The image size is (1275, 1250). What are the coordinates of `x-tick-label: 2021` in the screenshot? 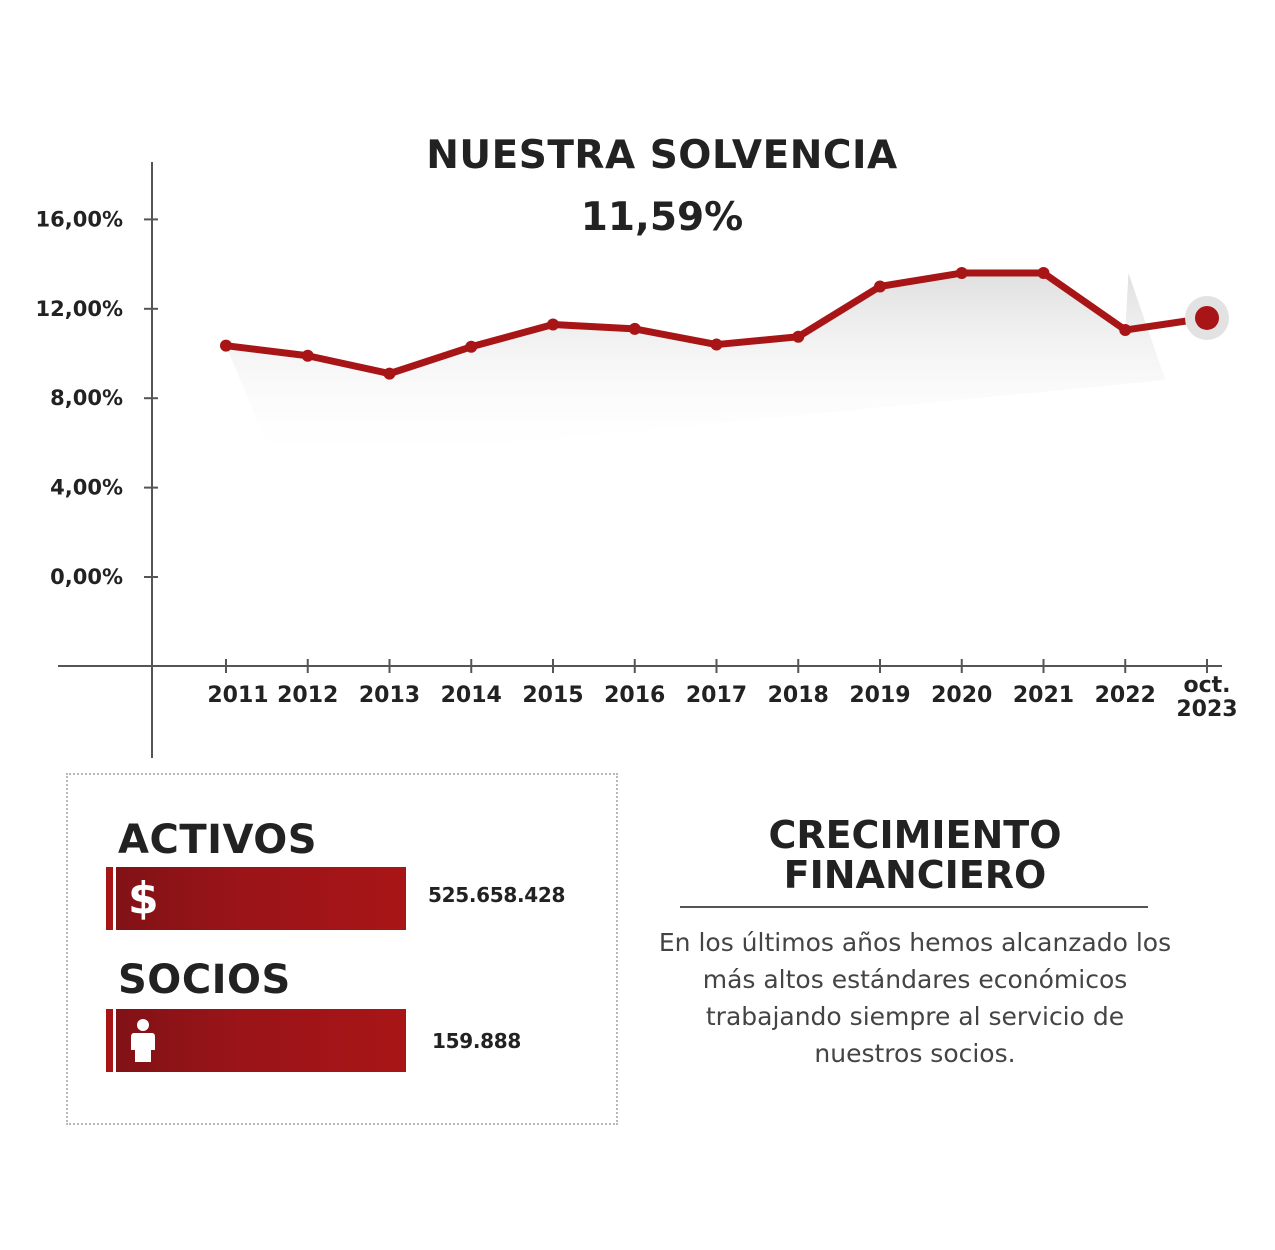 It's located at (1043, 695).